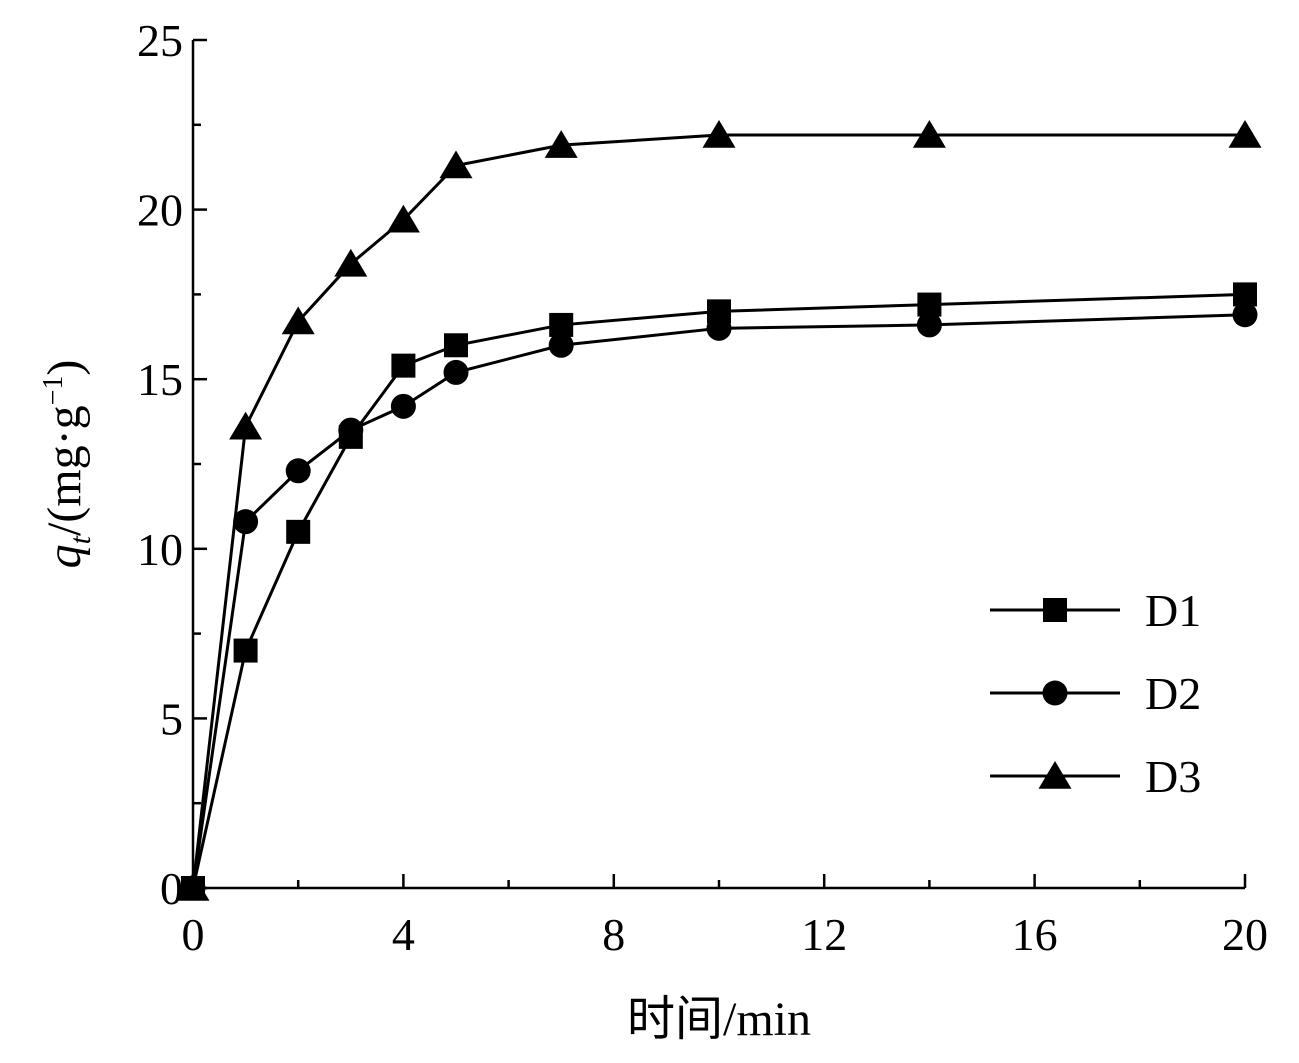 The width and height of the screenshot is (1299, 1063). Describe the element at coordinates (160, 379) in the screenshot. I see `y-tick-label: 15` at that location.